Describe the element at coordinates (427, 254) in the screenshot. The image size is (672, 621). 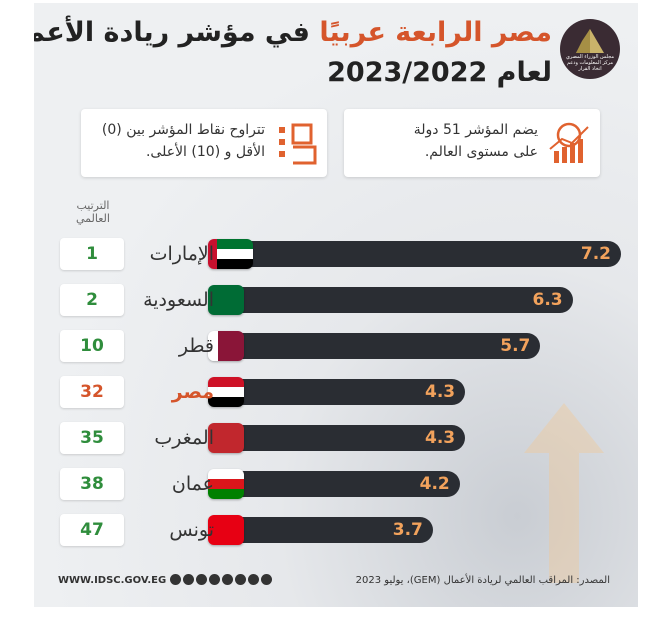
I see `bar: 7.2` at that location.